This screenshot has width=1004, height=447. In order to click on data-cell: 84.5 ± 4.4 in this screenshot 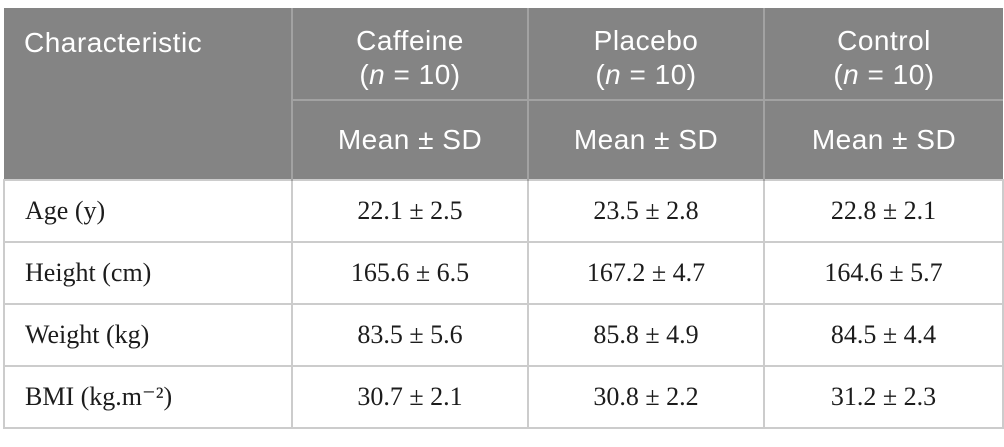, I will do `click(883, 335)`.